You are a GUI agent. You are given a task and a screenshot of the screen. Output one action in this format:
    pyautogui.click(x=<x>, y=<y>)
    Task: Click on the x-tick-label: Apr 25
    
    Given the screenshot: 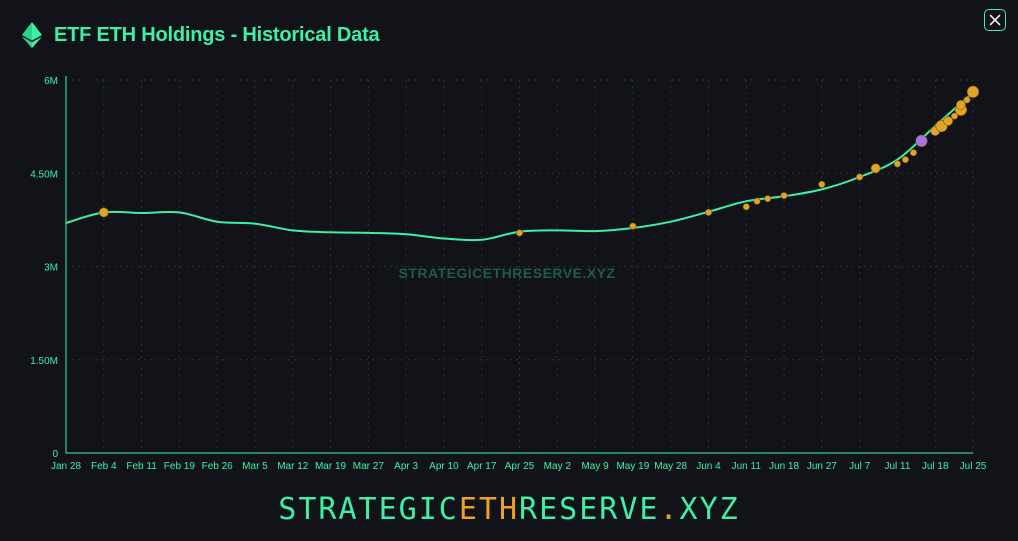 What is the action you would take?
    pyautogui.click(x=520, y=466)
    